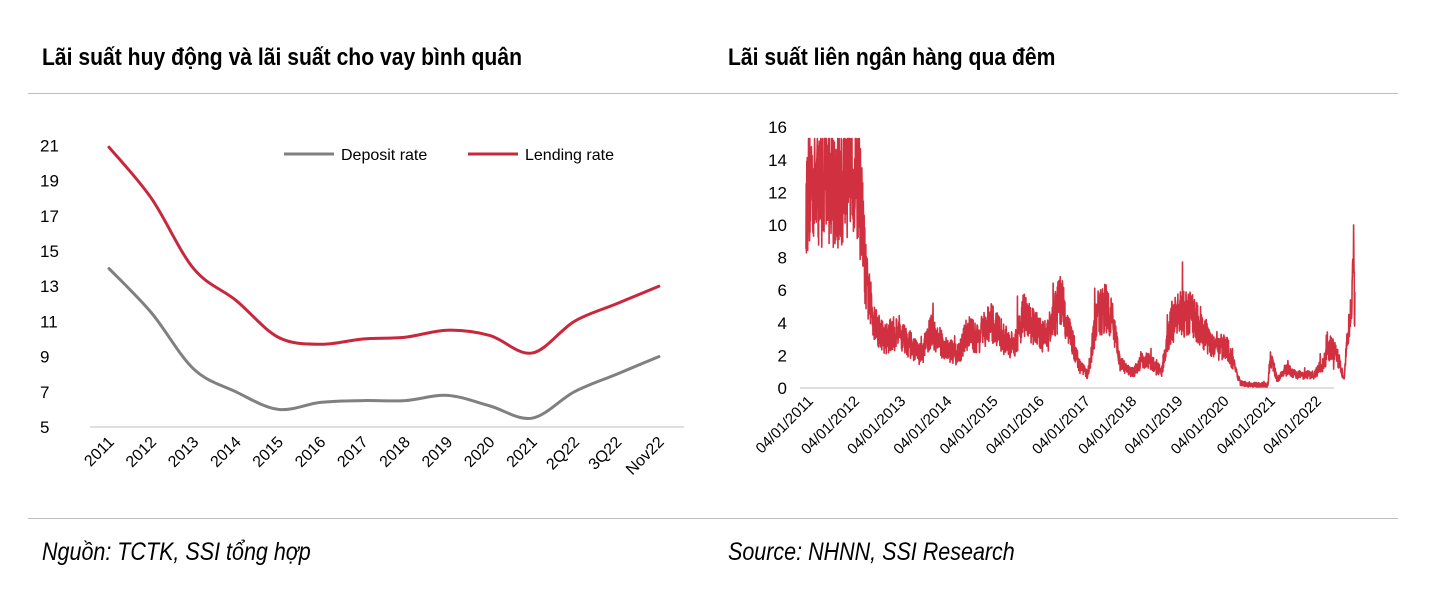  Describe the element at coordinates (49, 145) in the screenshot. I see `left-y-tick-label: 21` at that location.